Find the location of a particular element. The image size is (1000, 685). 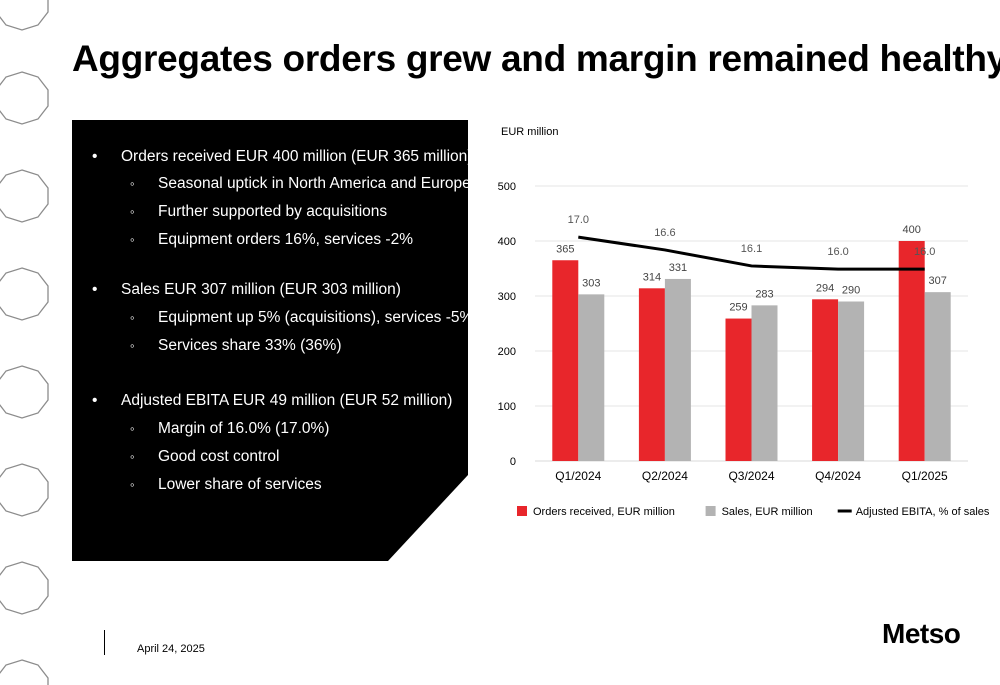

x-tick-label: Q2/2024 is located at coordinates (665, 476).